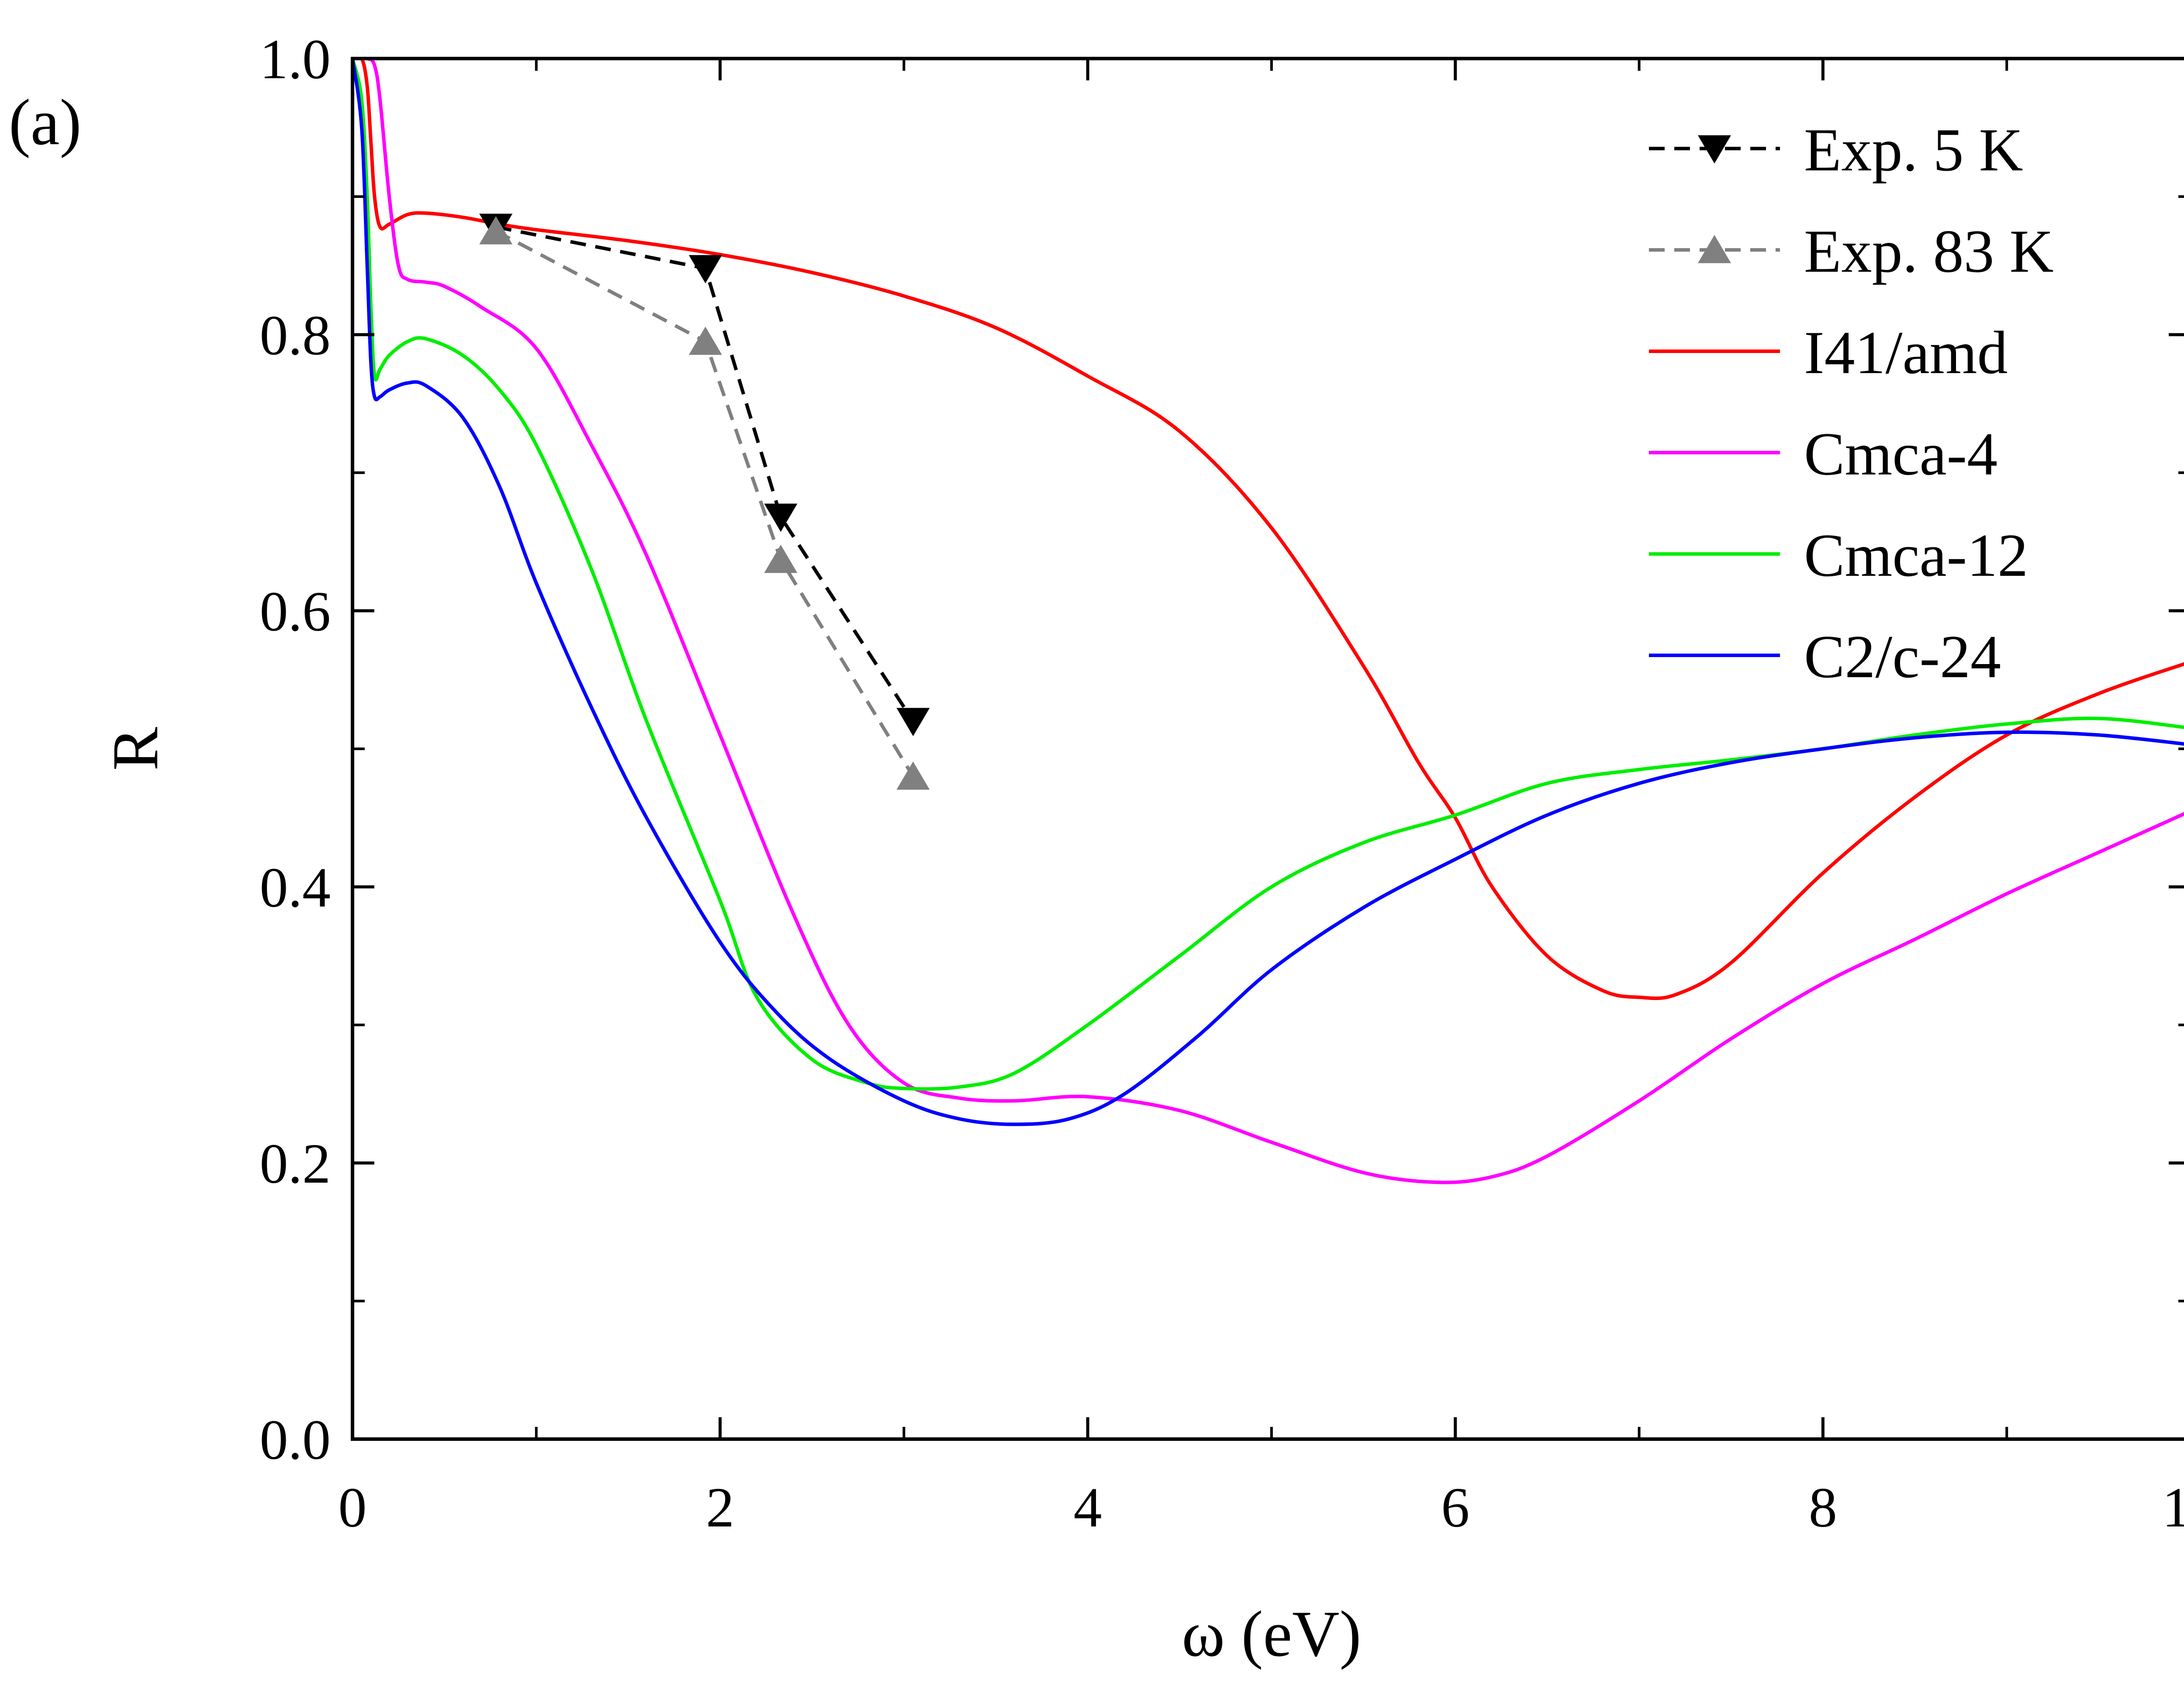  Describe the element at coordinates (2173, 1507) in the screenshot. I see `x-tick-label: 10` at that location.